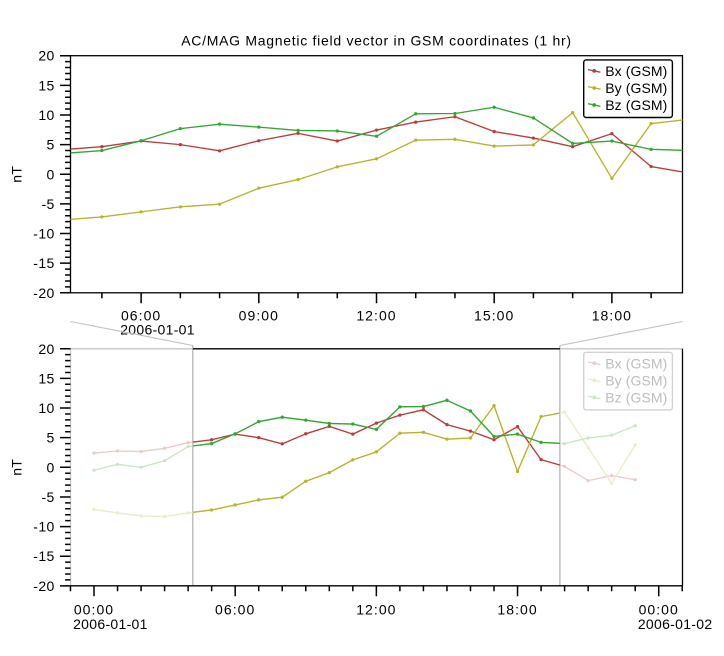 The height and width of the screenshot is (656, 724). What do you see at coordinates (259, 315) in the screenshot?
I see `svg-text: 09:00` at bounding box center [259, 315].